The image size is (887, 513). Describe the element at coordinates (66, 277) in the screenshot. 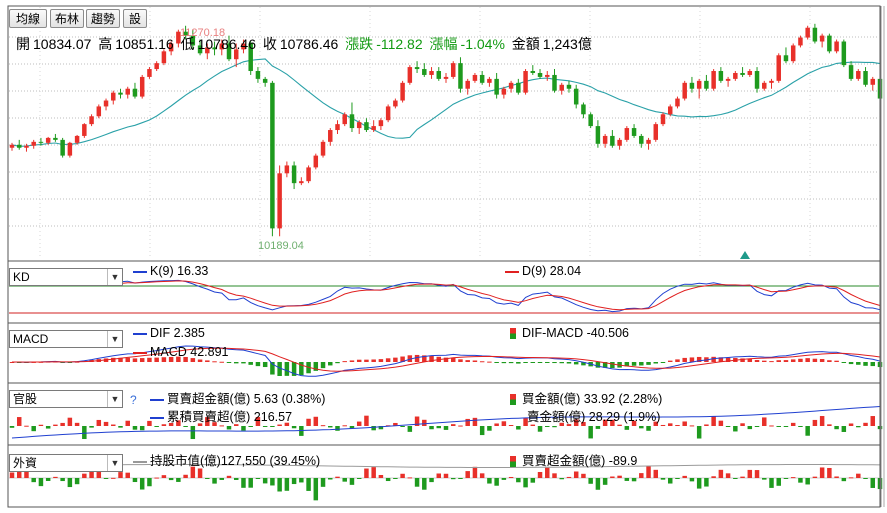

I see `kd-selector: KD ▼` at that location.